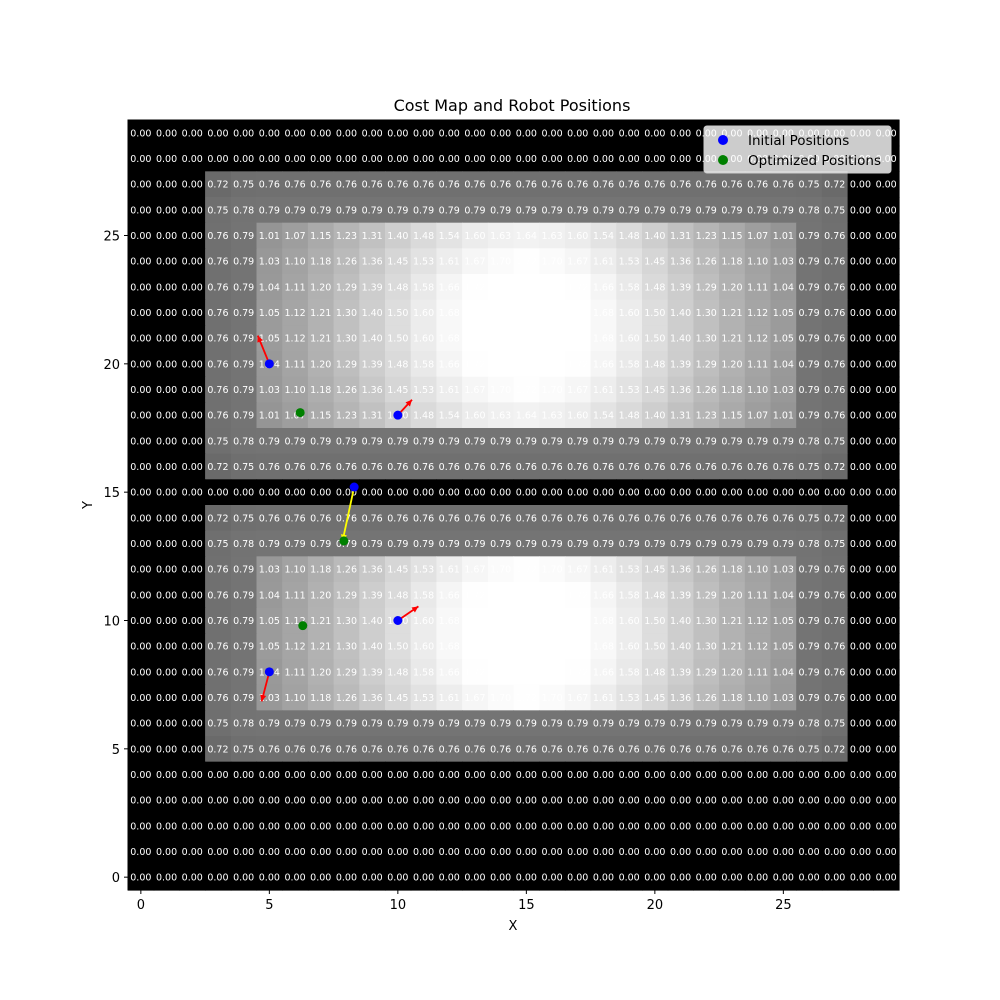  I want to click on heatmap-cell-label: 1.12, so click(294, 339).